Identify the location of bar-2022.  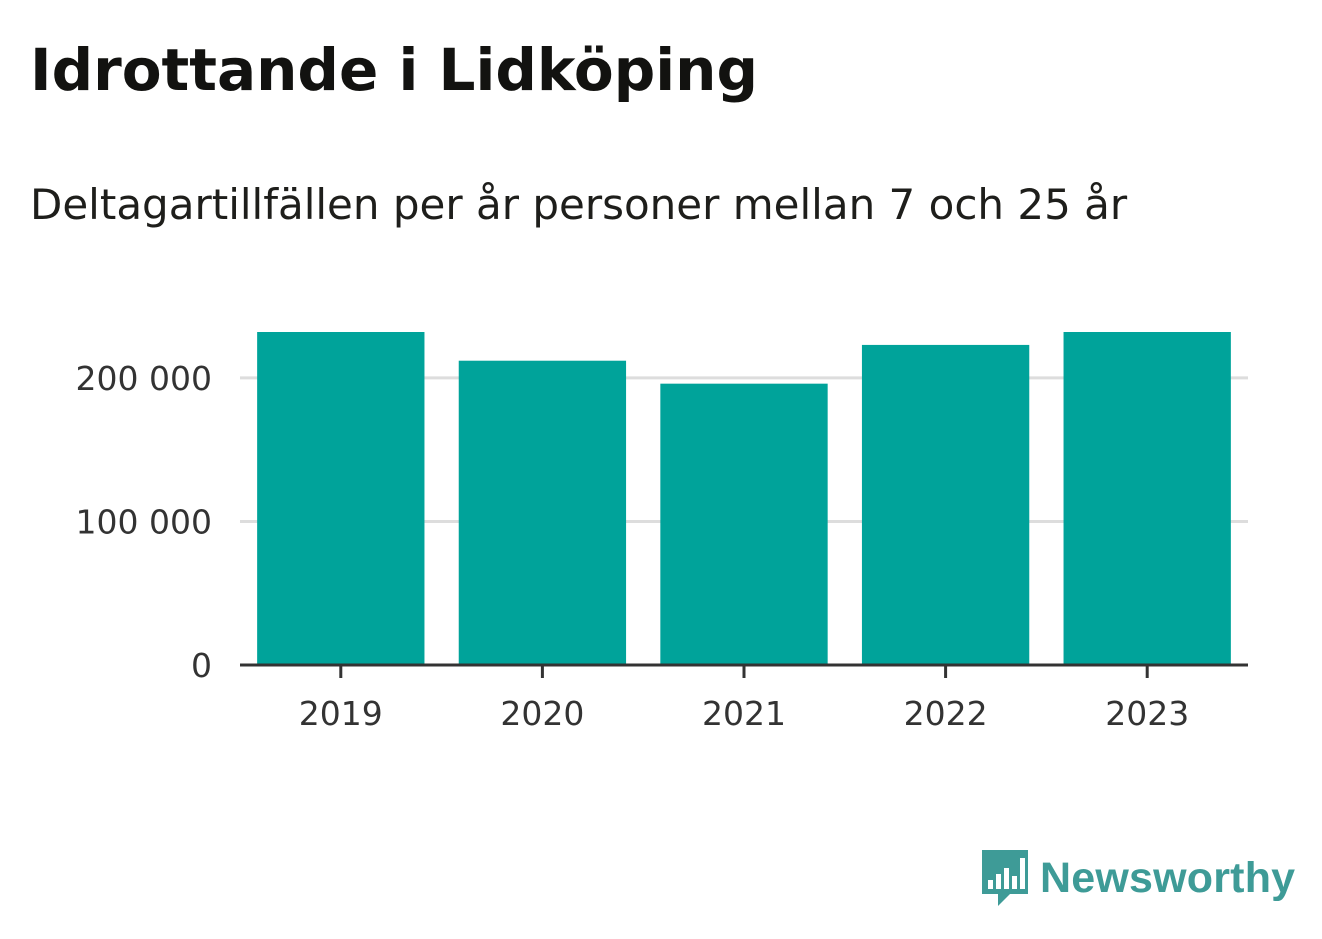
(945, 504).